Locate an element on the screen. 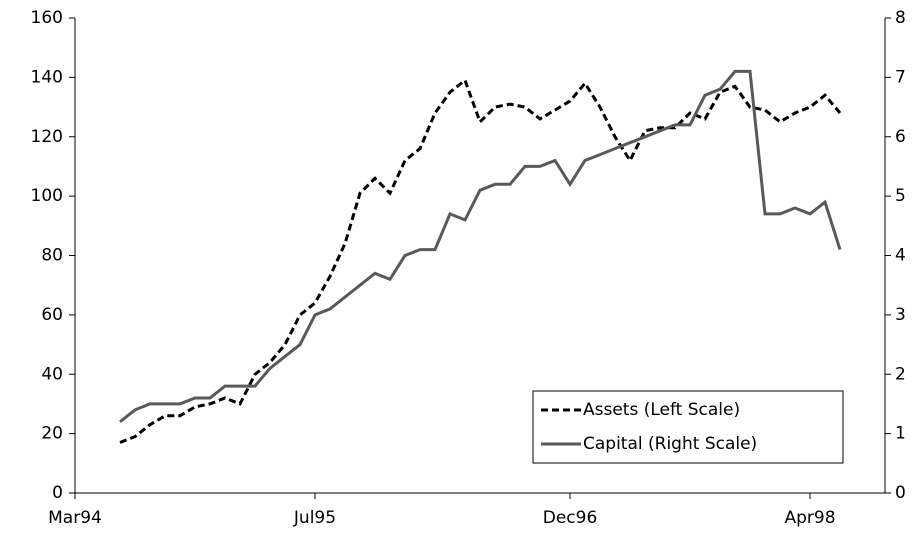  y2-tick-label: 5 is located at coordinates (900, 196).